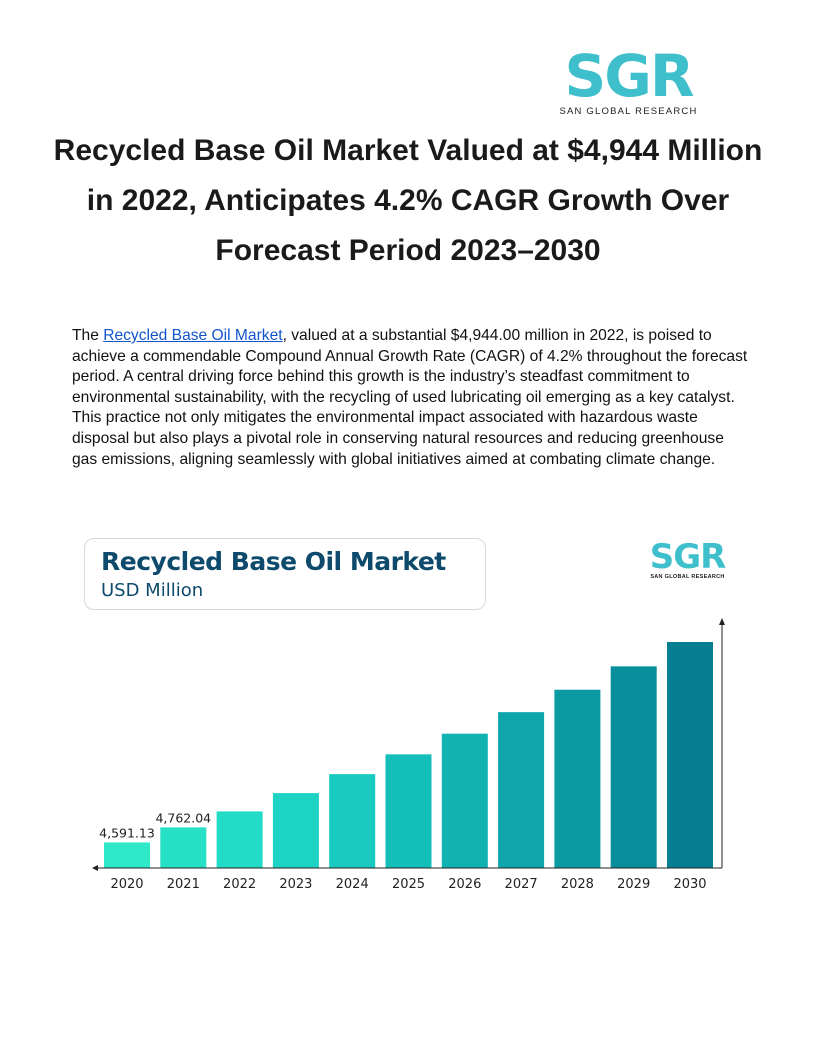  Describe the element at coordinates (408, 884) in the screenshot. I see `x-tick-label: 2025` at that location.